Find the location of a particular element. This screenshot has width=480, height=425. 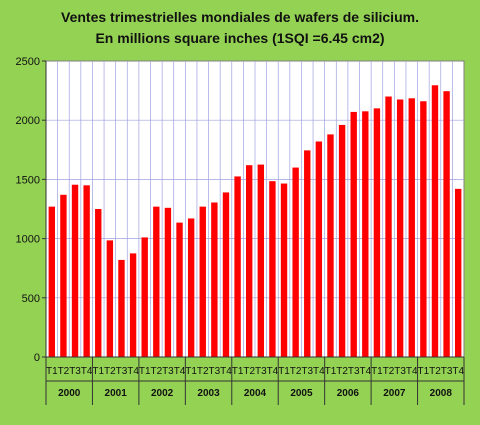

y-tick-label: 1500 is located at coordinates (28, 180).